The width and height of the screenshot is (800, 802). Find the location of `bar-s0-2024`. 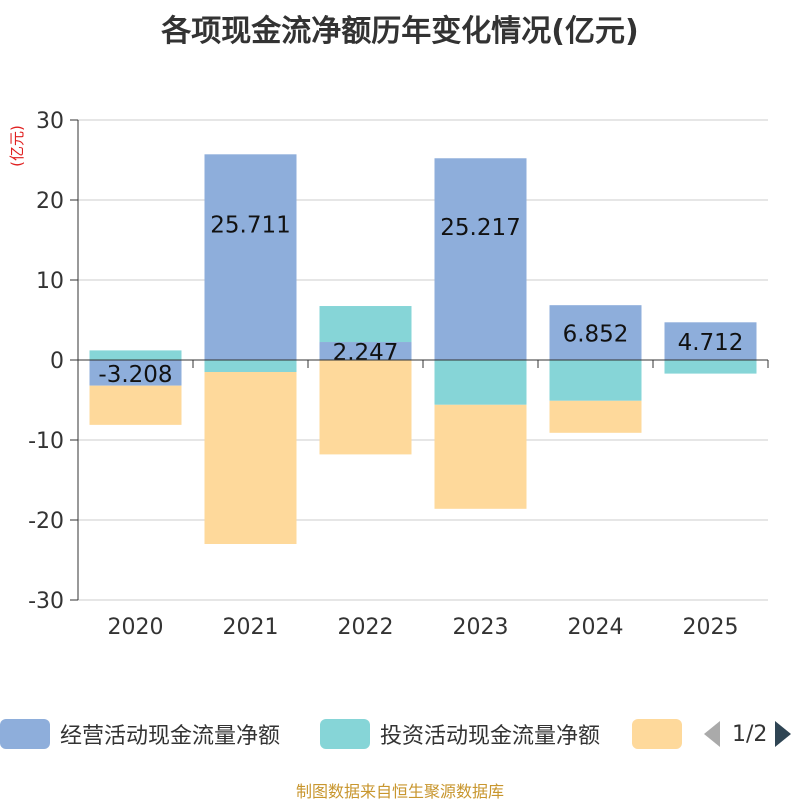

bar-s0-2024 is located at coordinates (595, 332).